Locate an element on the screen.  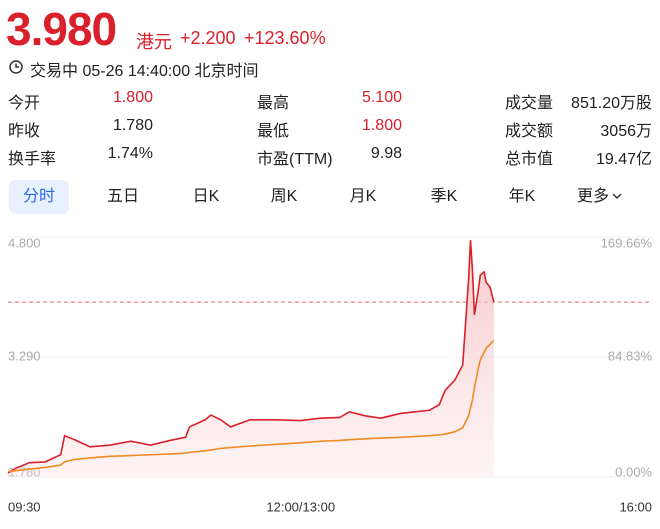
stat-label: 市盈(TTM) is located at coordinates (295, 159).